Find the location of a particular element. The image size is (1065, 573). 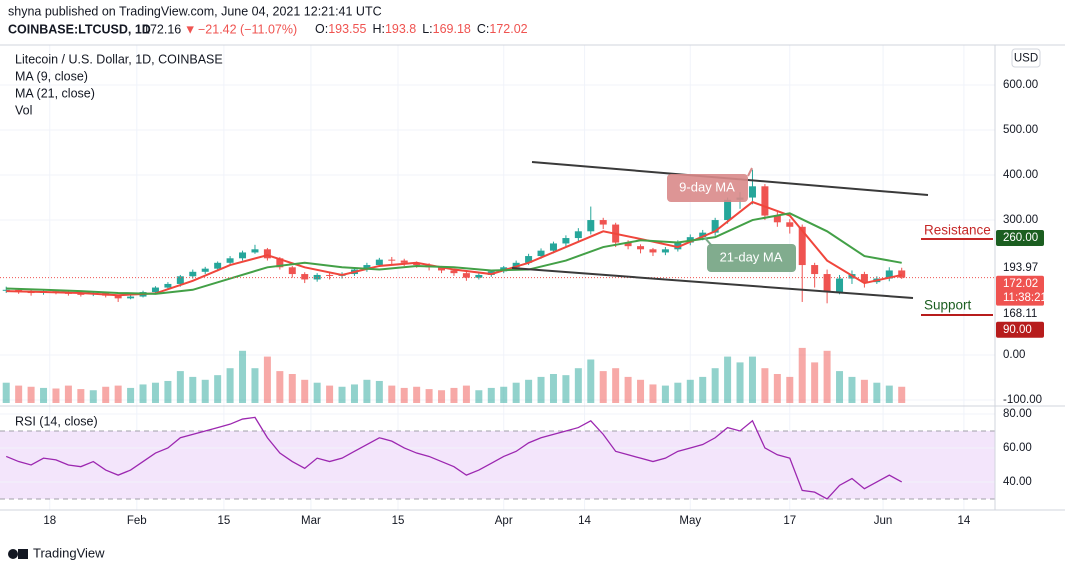

brand: TradingView is located at coordinates (69, 552).